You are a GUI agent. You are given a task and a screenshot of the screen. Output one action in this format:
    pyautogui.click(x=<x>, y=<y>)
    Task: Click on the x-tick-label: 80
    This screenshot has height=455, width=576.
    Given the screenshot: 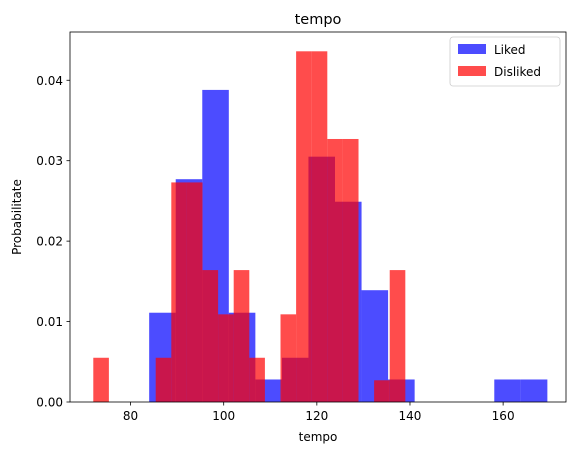 What is the action you would take?
    pyautogui.click(x=130, y=416)
    